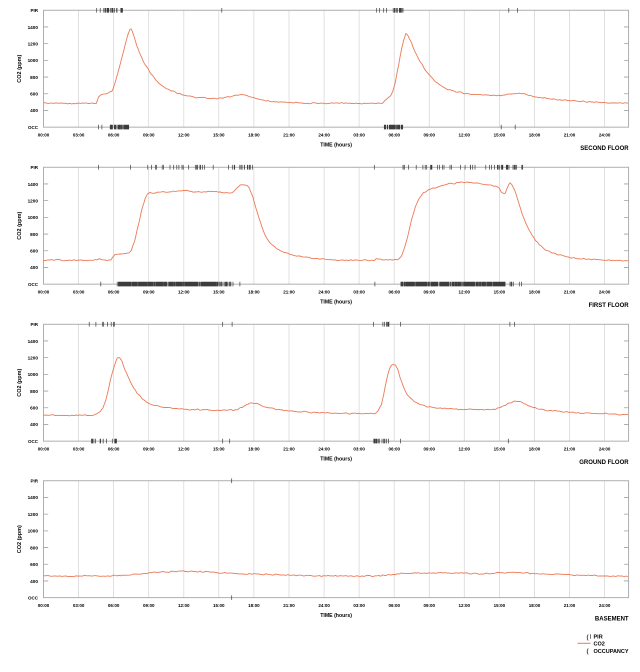  What do you see at coordinates (604, 149) in the screenshot?
I see `svg-text: SECOND FLOOR` at bounding box center [604, 149].